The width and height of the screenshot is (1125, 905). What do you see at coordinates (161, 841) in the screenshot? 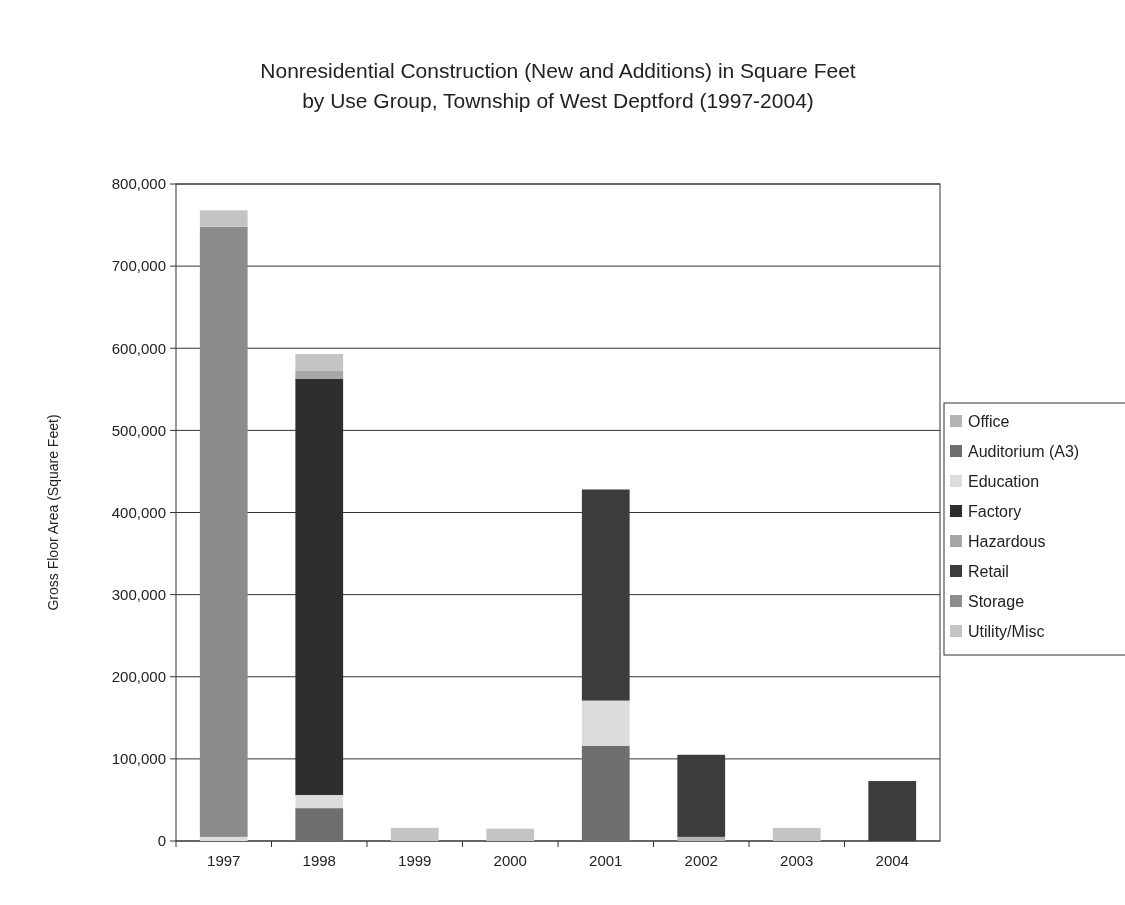
I see `y-tick-label: 0` at bounding box center [161, 841].